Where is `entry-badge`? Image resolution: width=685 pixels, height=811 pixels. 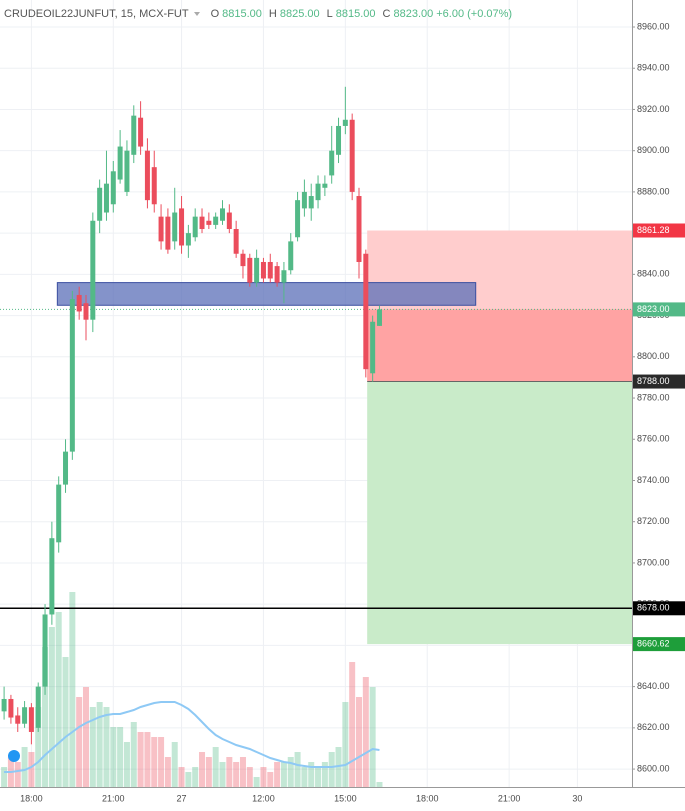 entry-badge is located at coordinates (659, 381).